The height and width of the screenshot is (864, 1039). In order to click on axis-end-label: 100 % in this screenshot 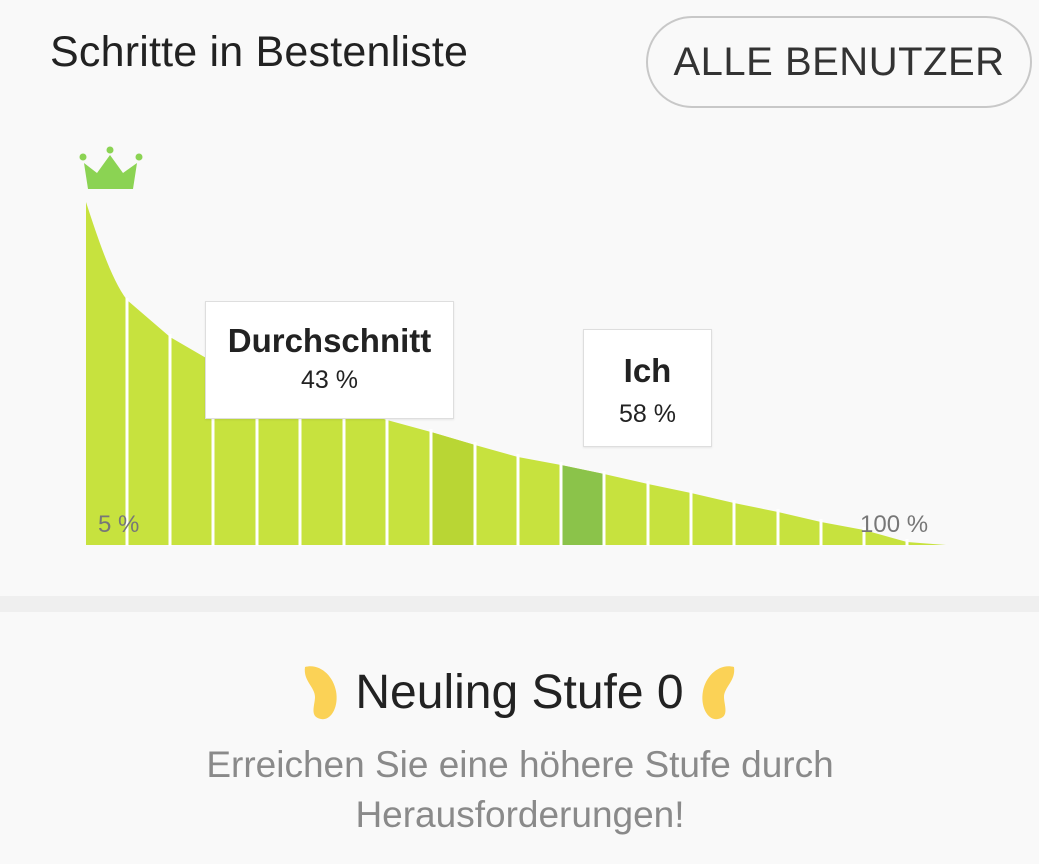, I will do `click(894, 524)`.